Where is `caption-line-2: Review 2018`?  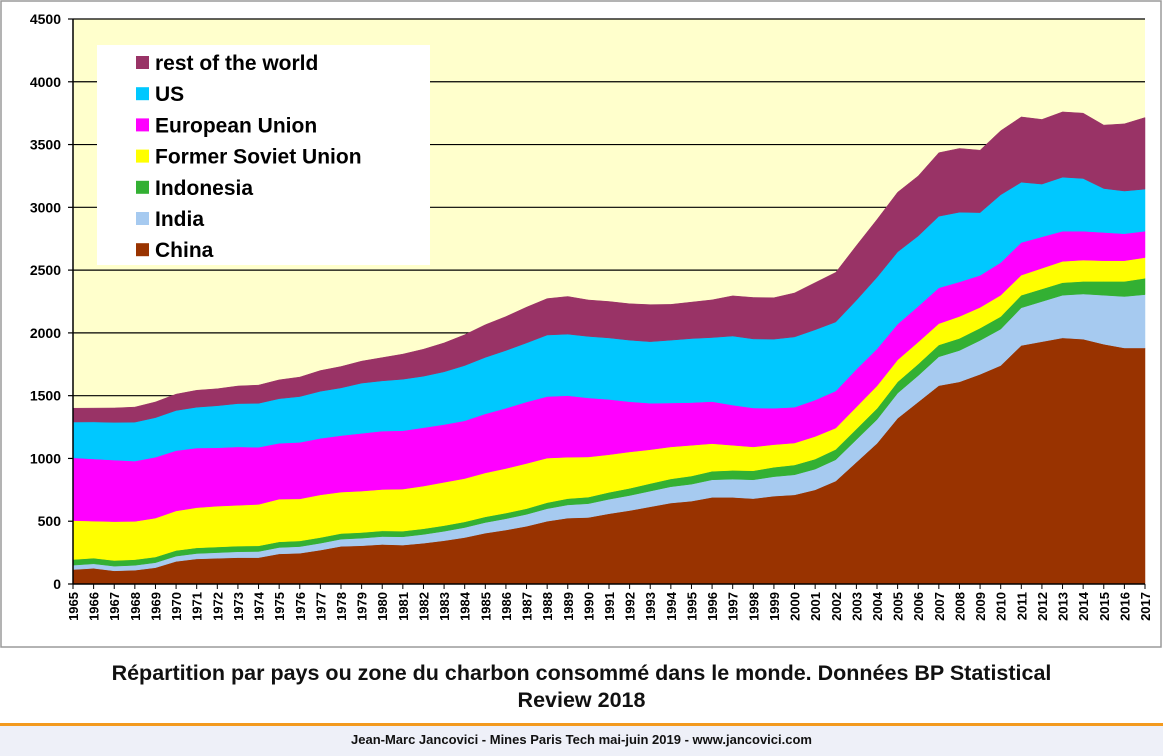
caption-line-2: Review 2018 is located at coordinates (581, 700).